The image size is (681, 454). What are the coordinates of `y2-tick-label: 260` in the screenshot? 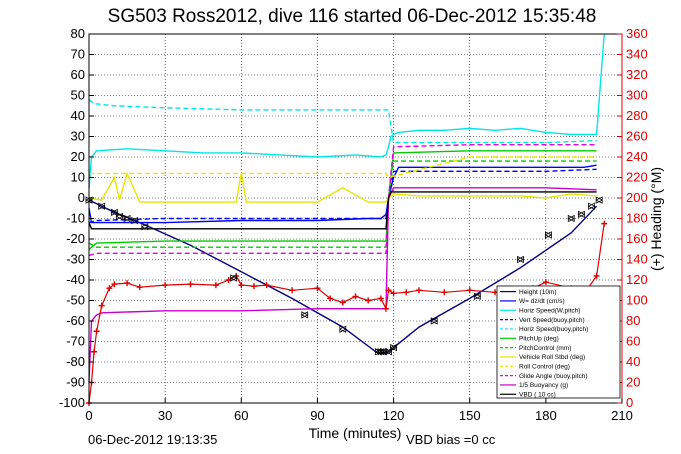 It's located at (637, 136).